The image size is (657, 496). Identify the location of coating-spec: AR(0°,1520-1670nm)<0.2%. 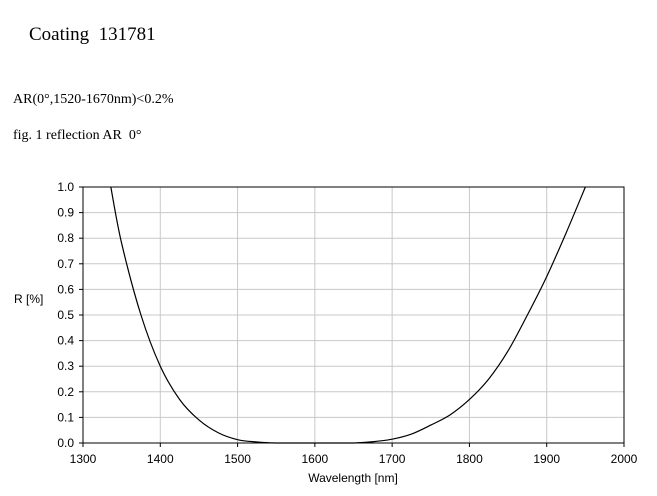
(93, 99).